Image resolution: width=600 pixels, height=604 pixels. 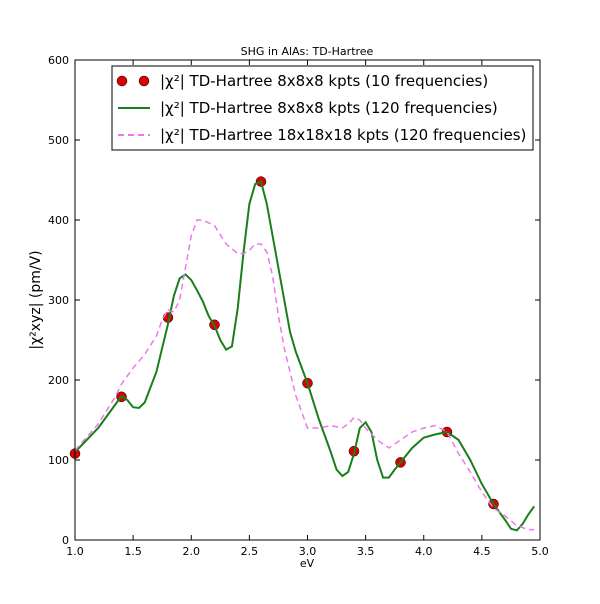 I want to click on legend-box, so click(x=322, y=108).